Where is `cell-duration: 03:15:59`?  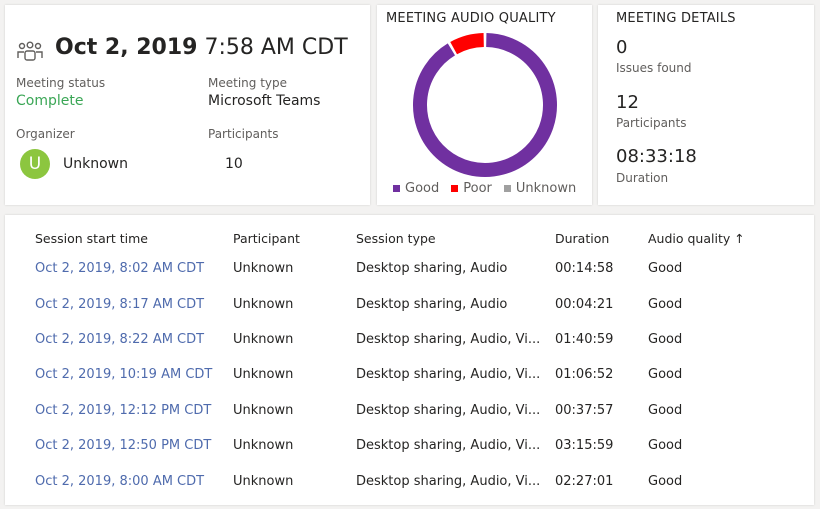 cell-duration: 03:15:59 is located at coordinates (584, 446).